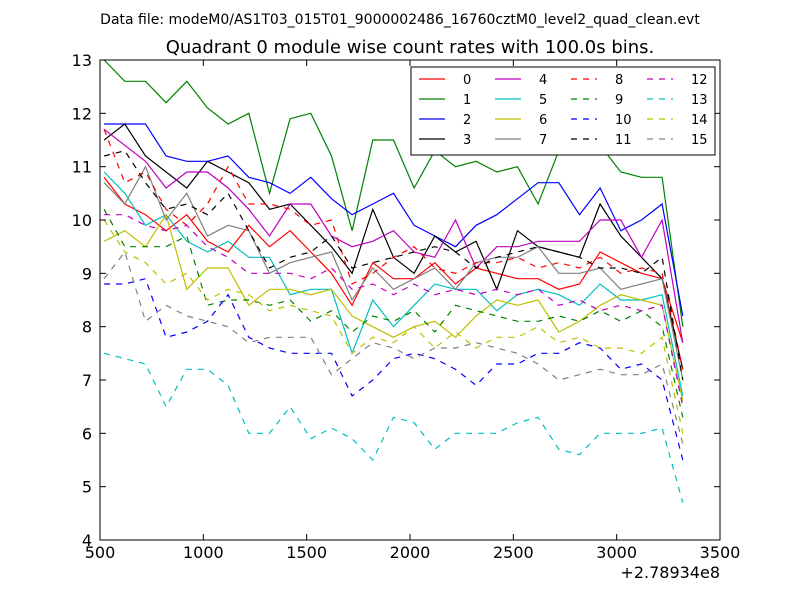  What do you see at coordinates (543, 80) in the screenshot?
I see `legend-label-4: 4` at bounding box center [543, 80].